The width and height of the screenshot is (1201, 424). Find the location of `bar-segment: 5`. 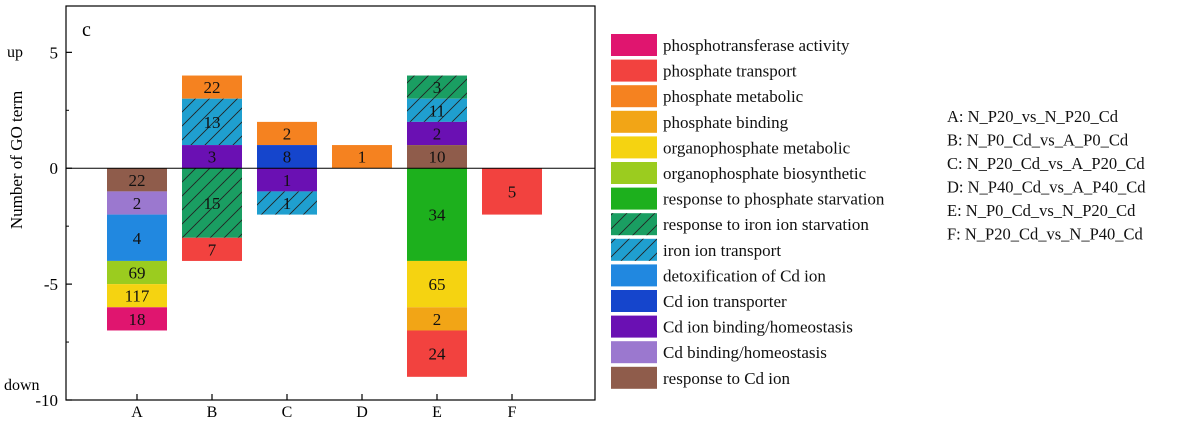

bar-segment: 5 is located at coordinates (512, 191).